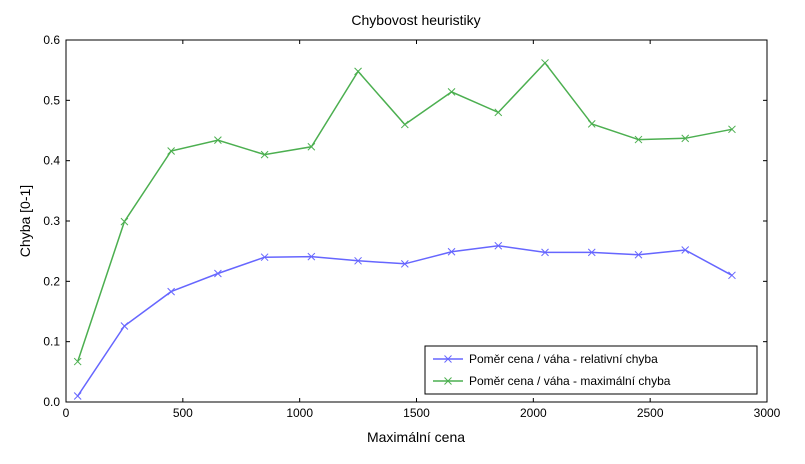  I want to click on legend-label: Poměr cena / váha - maximální chyba, so click(570, 381).